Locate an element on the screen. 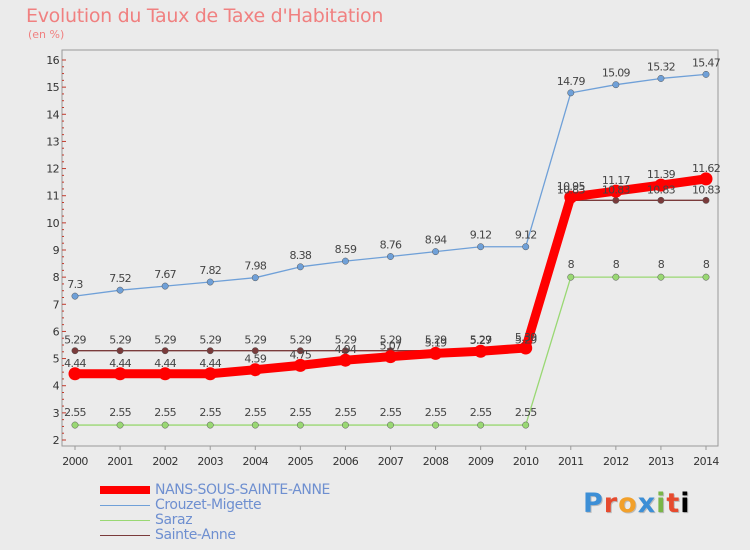 The height and width of the screenshot is (550, 750). y-tick-label: 2 is located at coordinates (56, 440).